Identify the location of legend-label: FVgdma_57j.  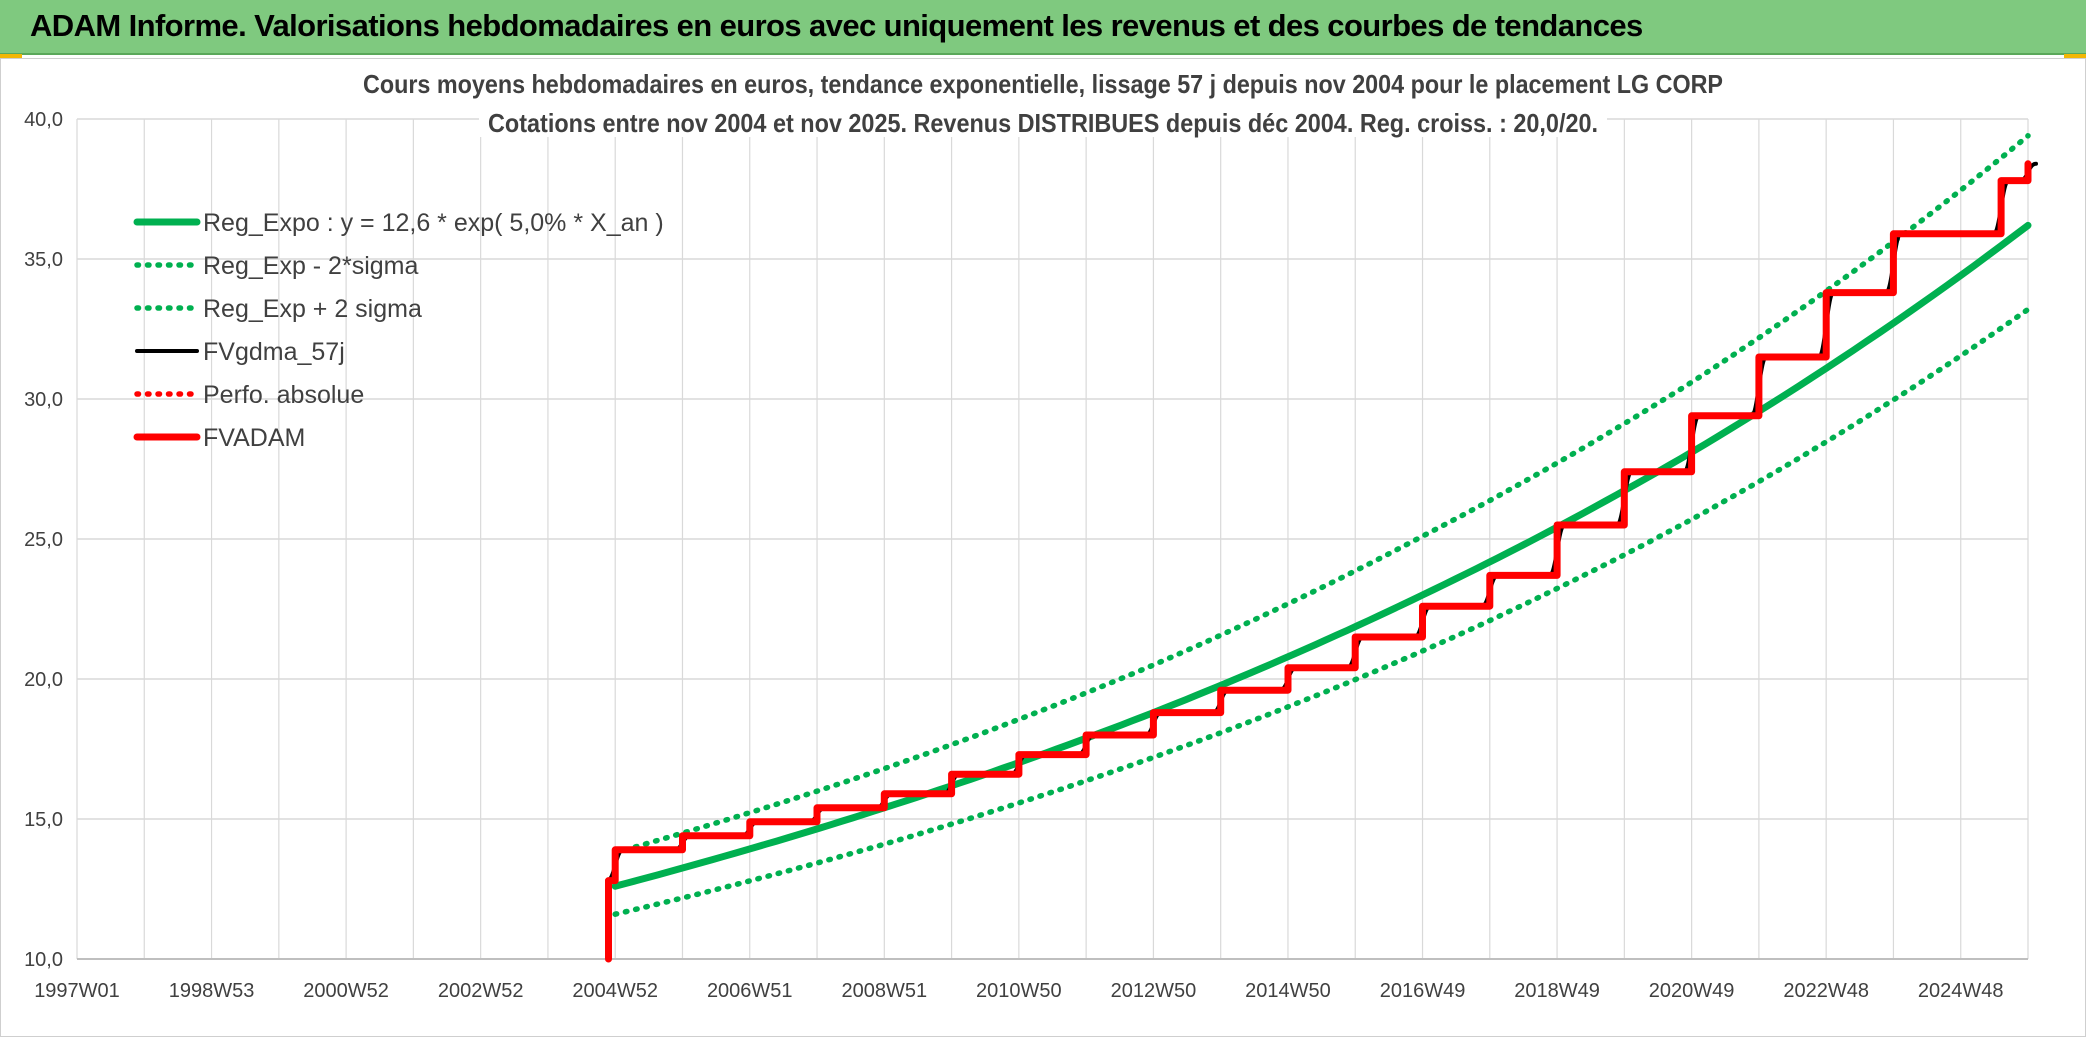
(274, 352).